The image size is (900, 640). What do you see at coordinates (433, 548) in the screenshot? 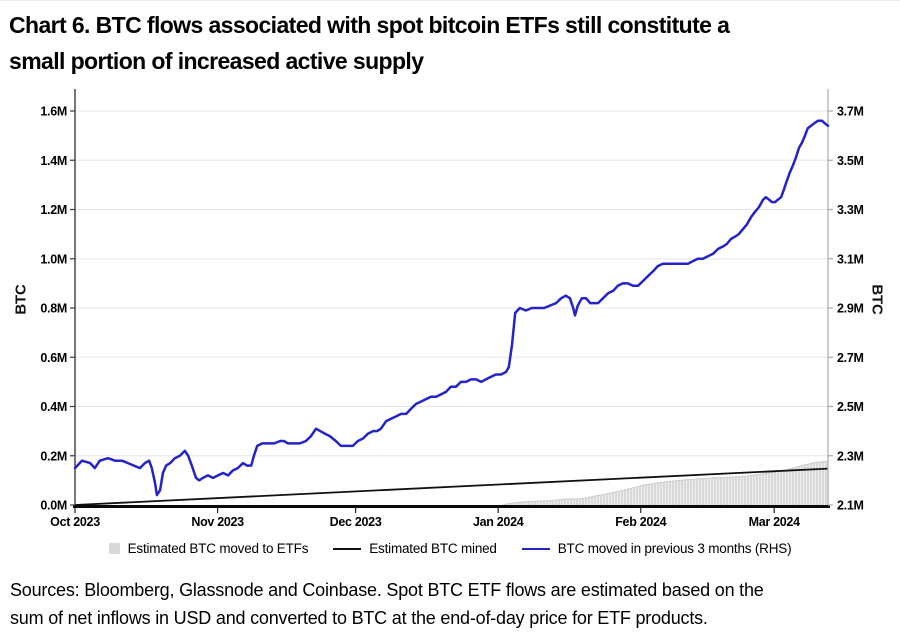
I see `legend-label-mined: Estimated BTC mined` at bounding box center [433, 548].